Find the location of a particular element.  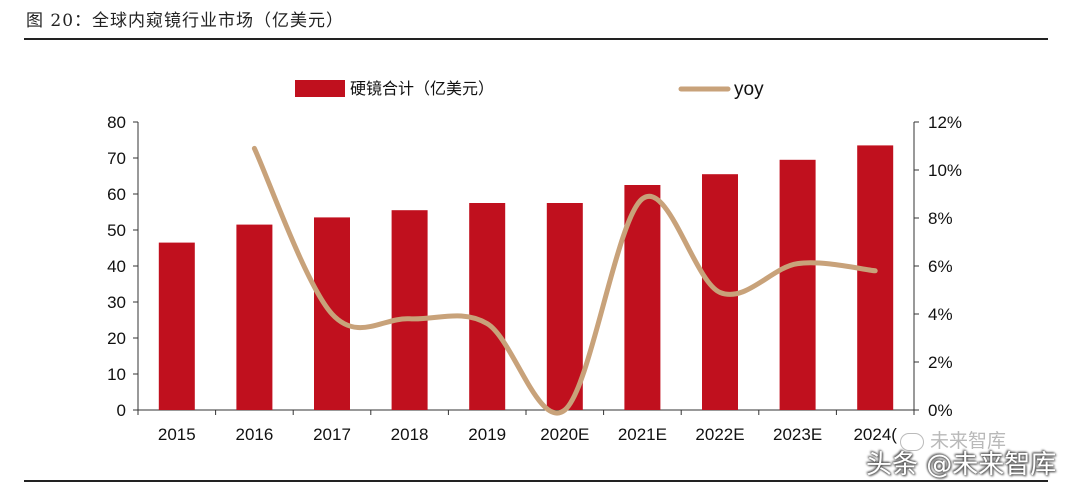

x-tick-label: 2020E is located at coordinates (564, 434).